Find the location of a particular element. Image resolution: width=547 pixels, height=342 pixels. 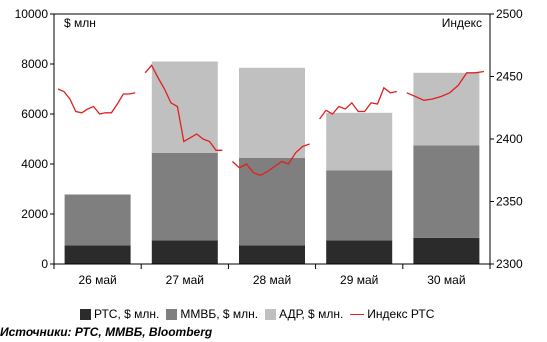

legend-swatch-adr is located at coordinates (271, 314).